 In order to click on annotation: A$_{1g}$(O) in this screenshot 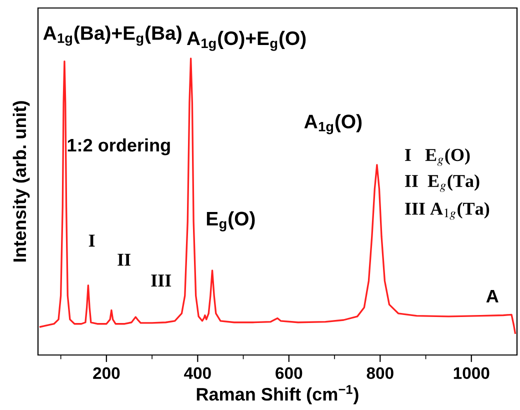, I will do `click(333, 124)`.